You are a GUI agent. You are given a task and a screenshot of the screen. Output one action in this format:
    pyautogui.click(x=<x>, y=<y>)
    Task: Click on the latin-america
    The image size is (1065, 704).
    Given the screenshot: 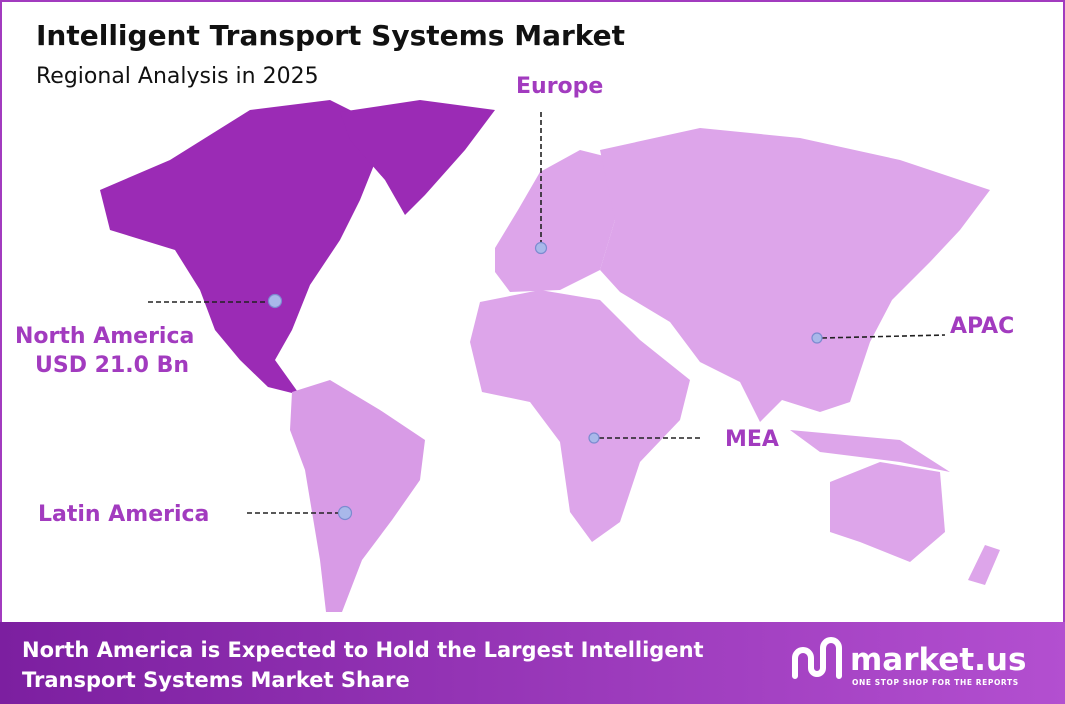 What is the action you would take?
    pyautogui.click(x=357, y=496)
    